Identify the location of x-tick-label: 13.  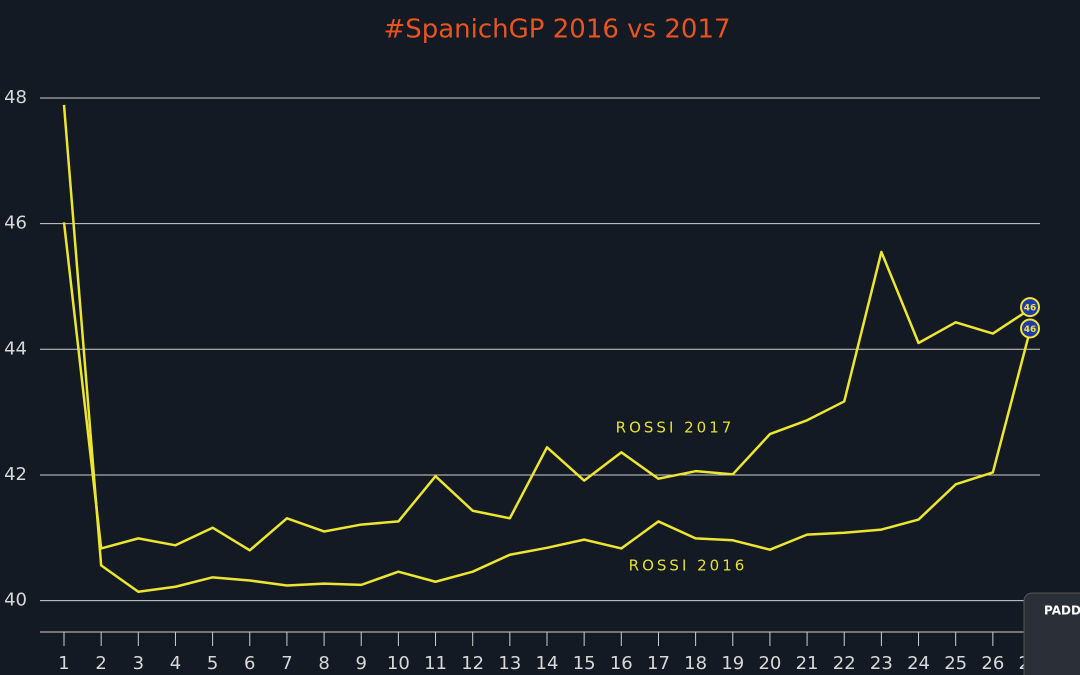
(509, 663).